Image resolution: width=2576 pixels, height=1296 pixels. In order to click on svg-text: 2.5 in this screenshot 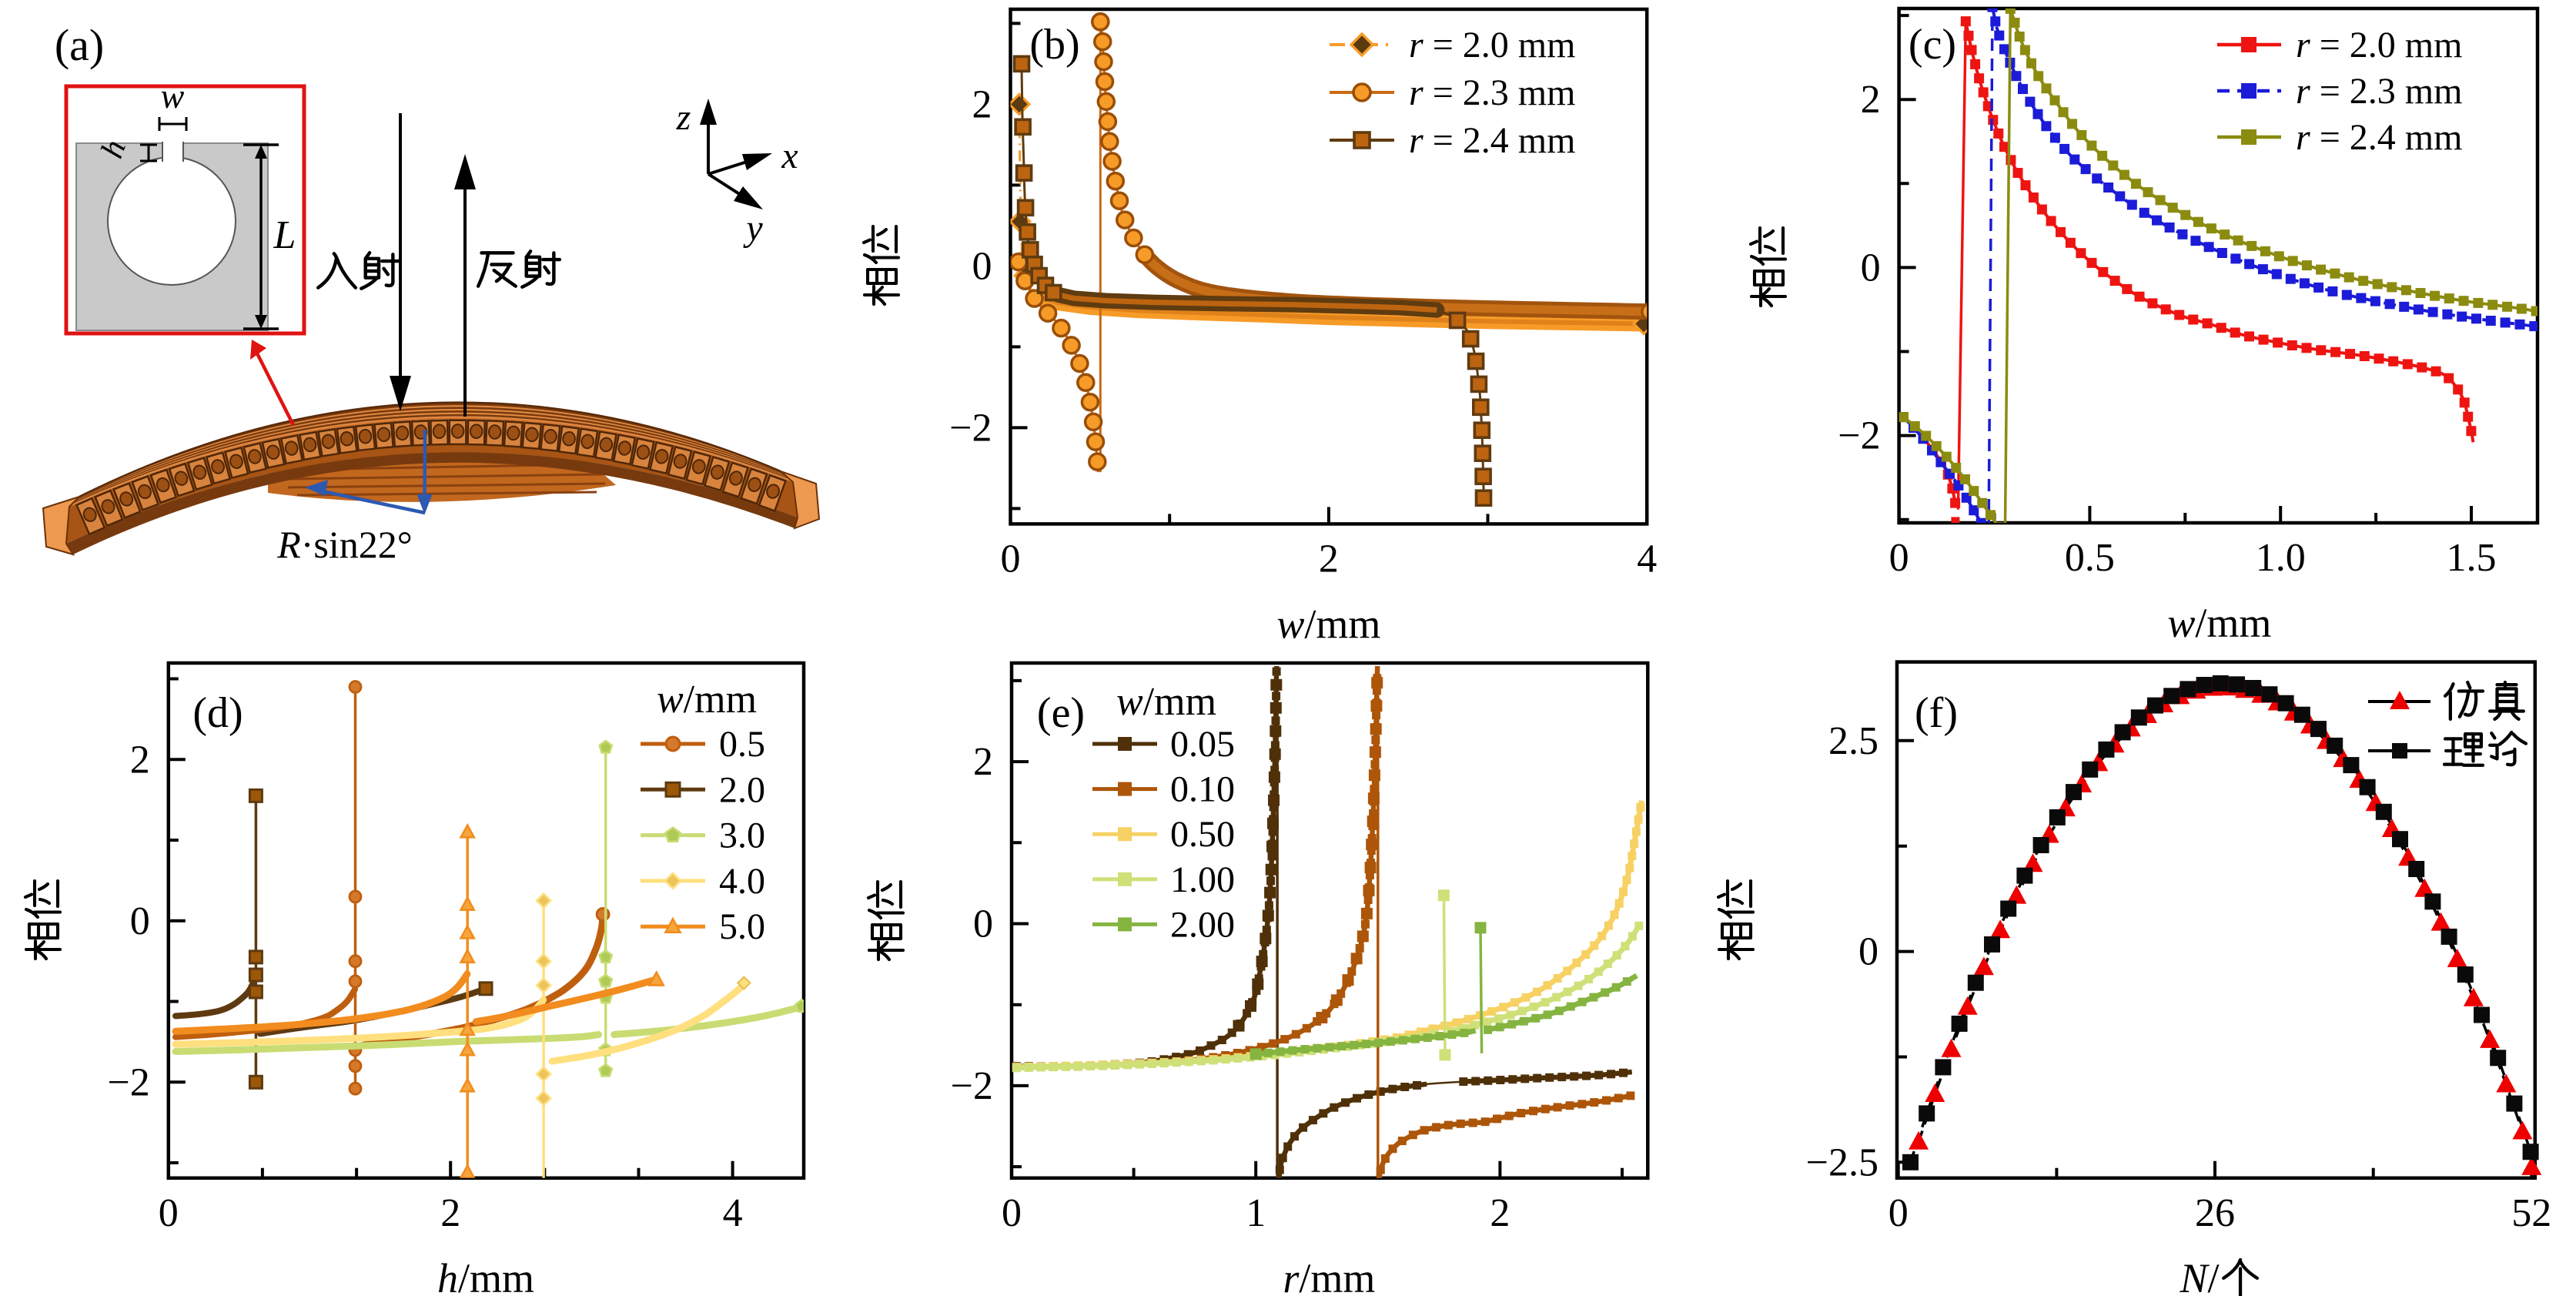, I will do `click(1853, 741)`.